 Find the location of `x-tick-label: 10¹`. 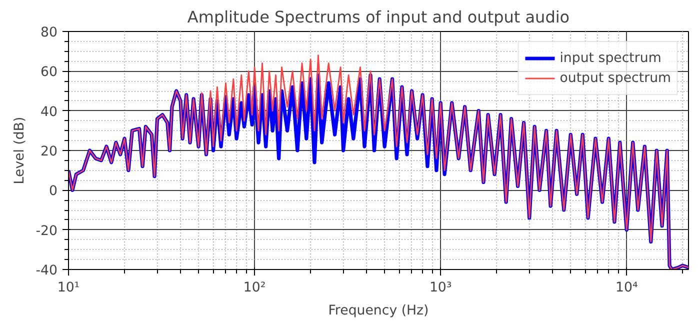

x-tick-label: 10¹ is located at coordinates (68, 288).